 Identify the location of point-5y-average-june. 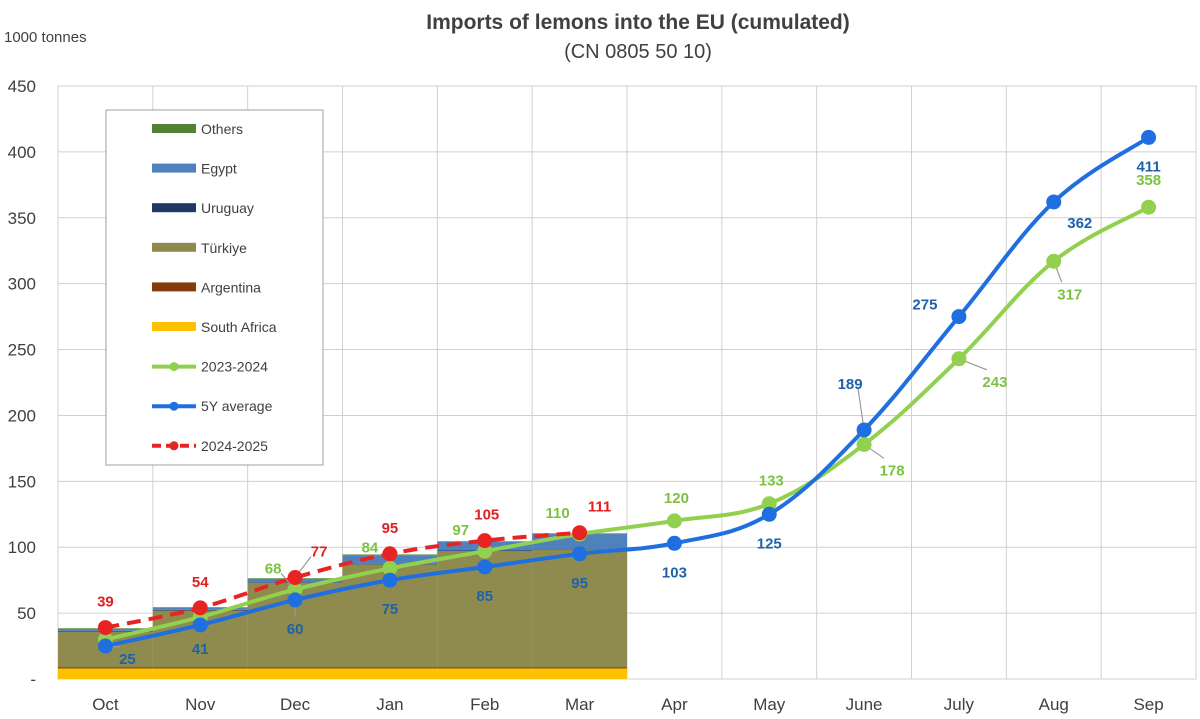
(864, 430).